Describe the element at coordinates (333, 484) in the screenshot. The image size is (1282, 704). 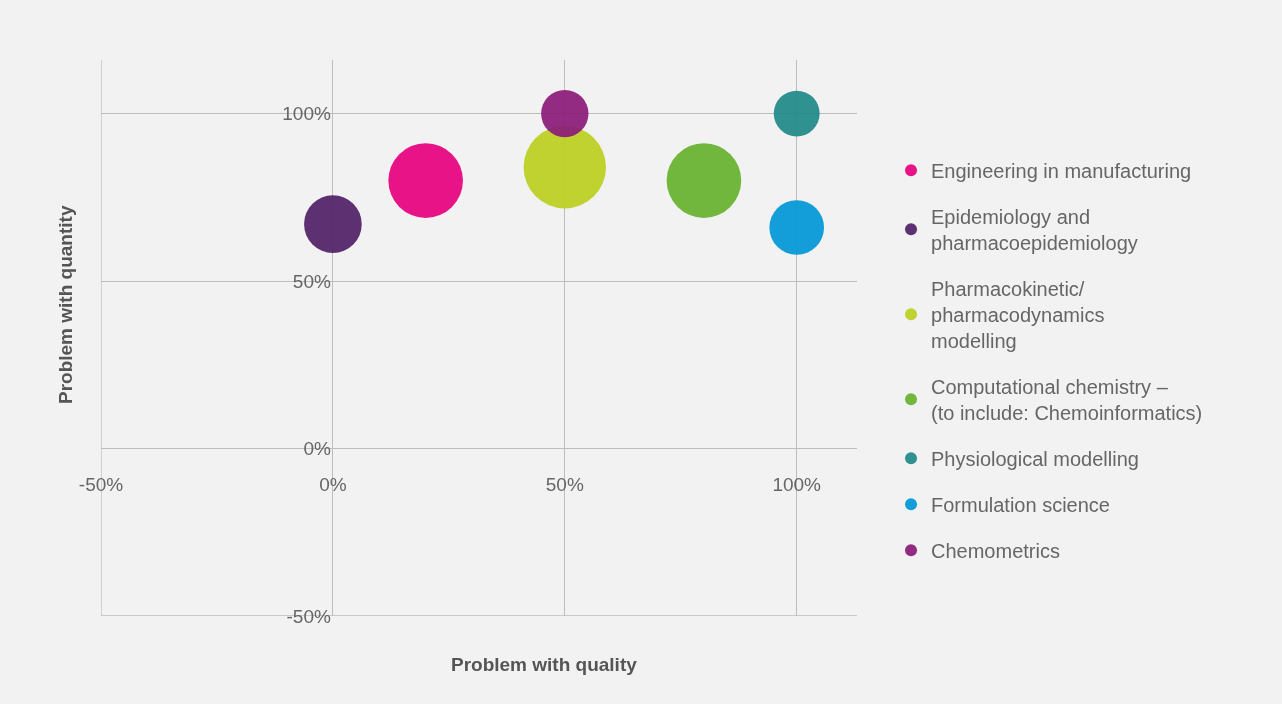
I see `x-tick-label: 0%` at that location.